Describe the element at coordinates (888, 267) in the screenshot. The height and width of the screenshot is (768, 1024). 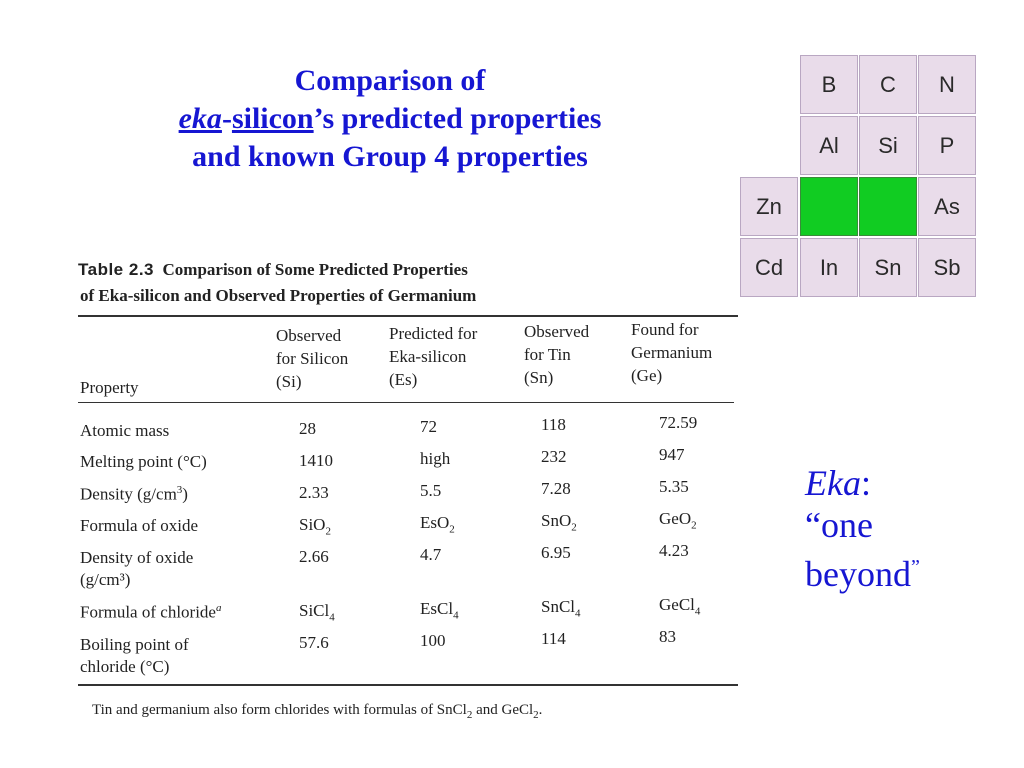
I see `element-cell-sn: Sn` at that location.